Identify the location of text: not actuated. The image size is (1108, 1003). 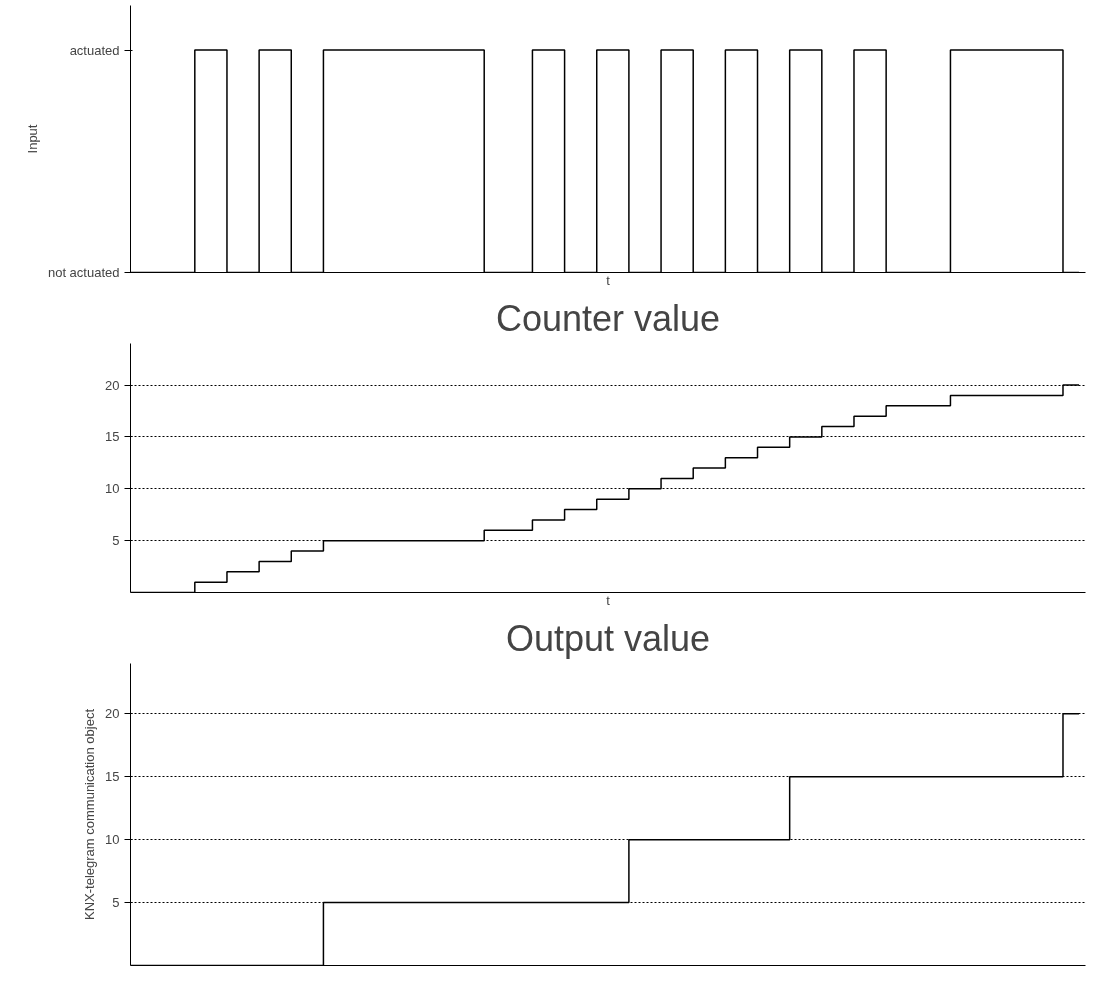
(83, 272).